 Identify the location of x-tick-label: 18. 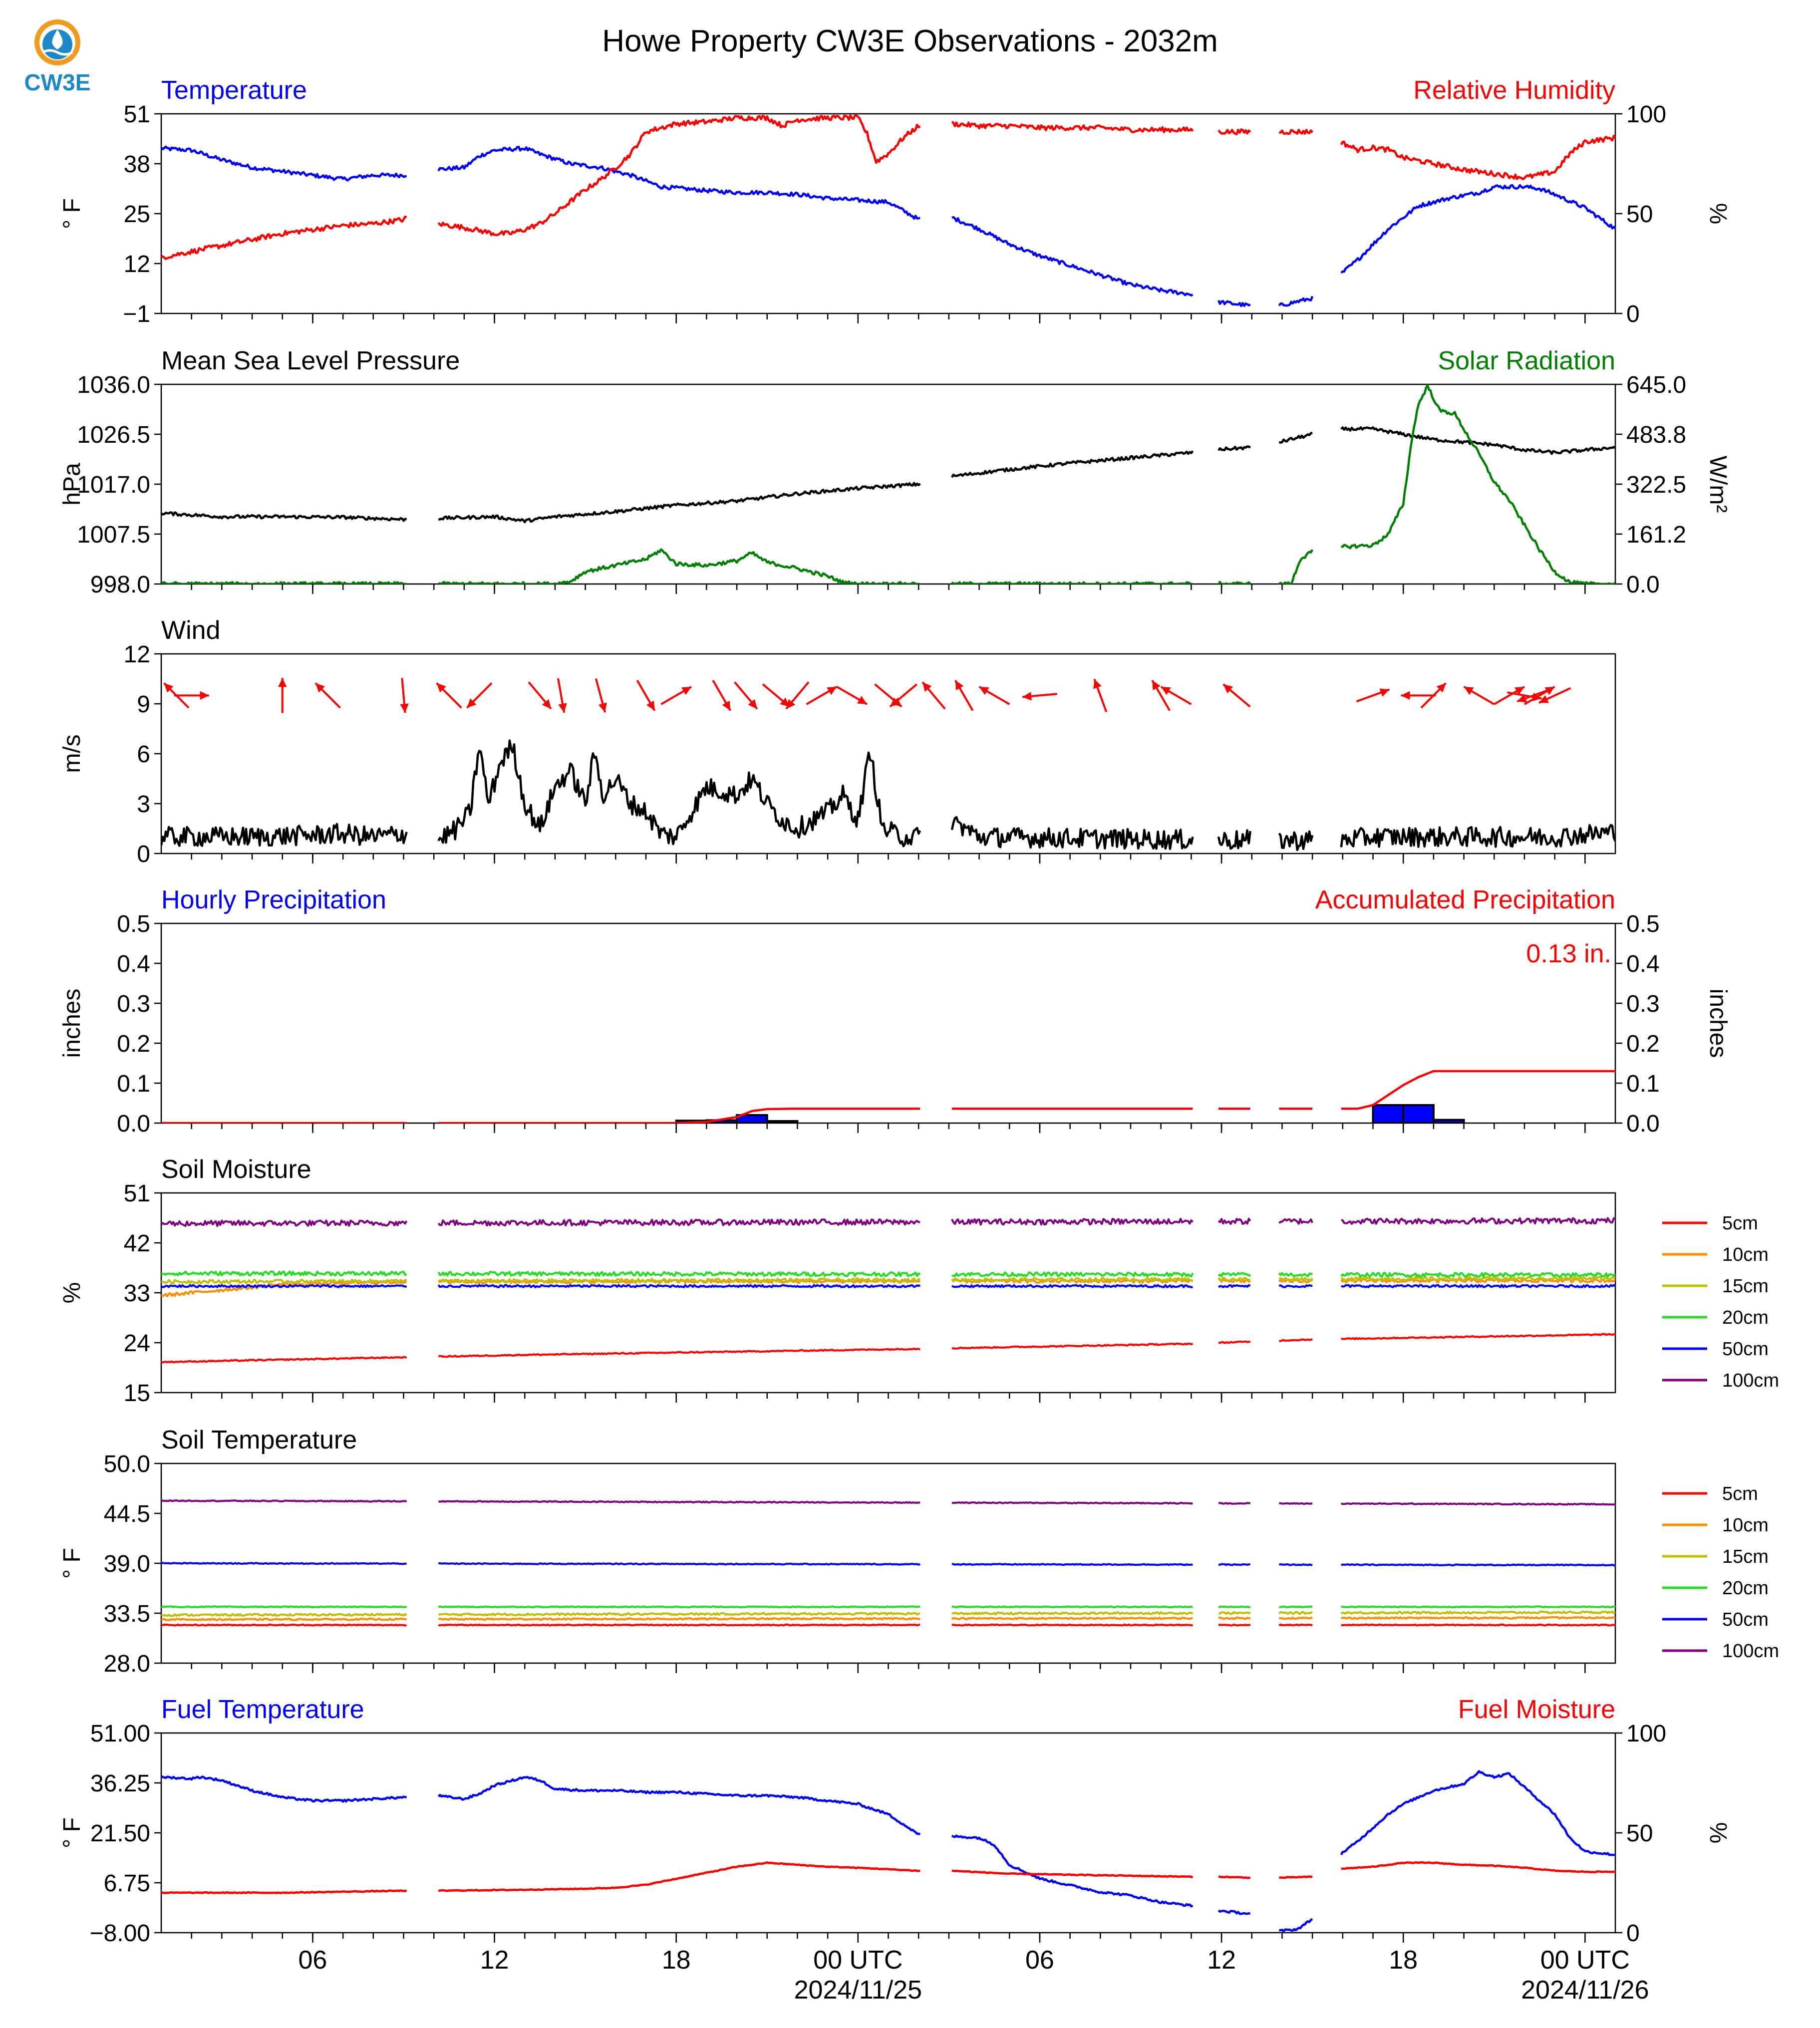
(676, 1960).